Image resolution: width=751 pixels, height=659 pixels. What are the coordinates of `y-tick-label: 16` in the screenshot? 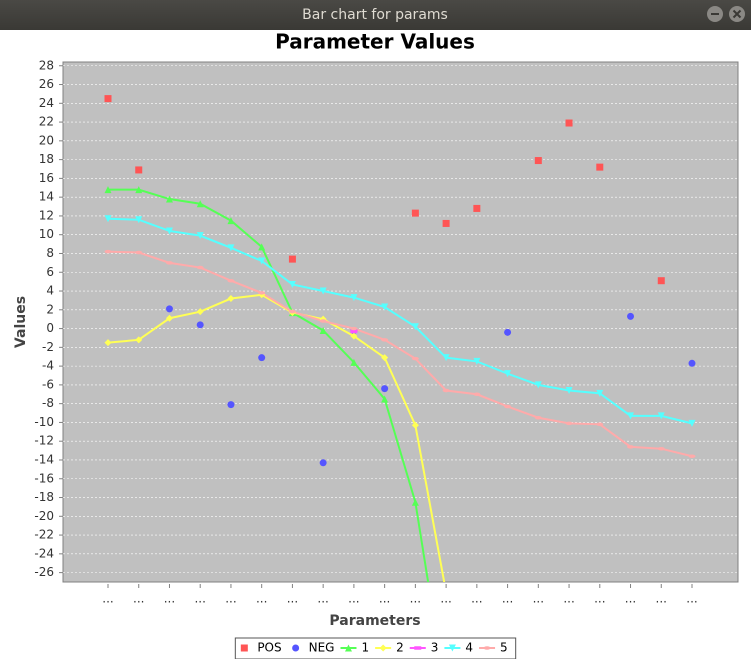 It's located at (46, 178).